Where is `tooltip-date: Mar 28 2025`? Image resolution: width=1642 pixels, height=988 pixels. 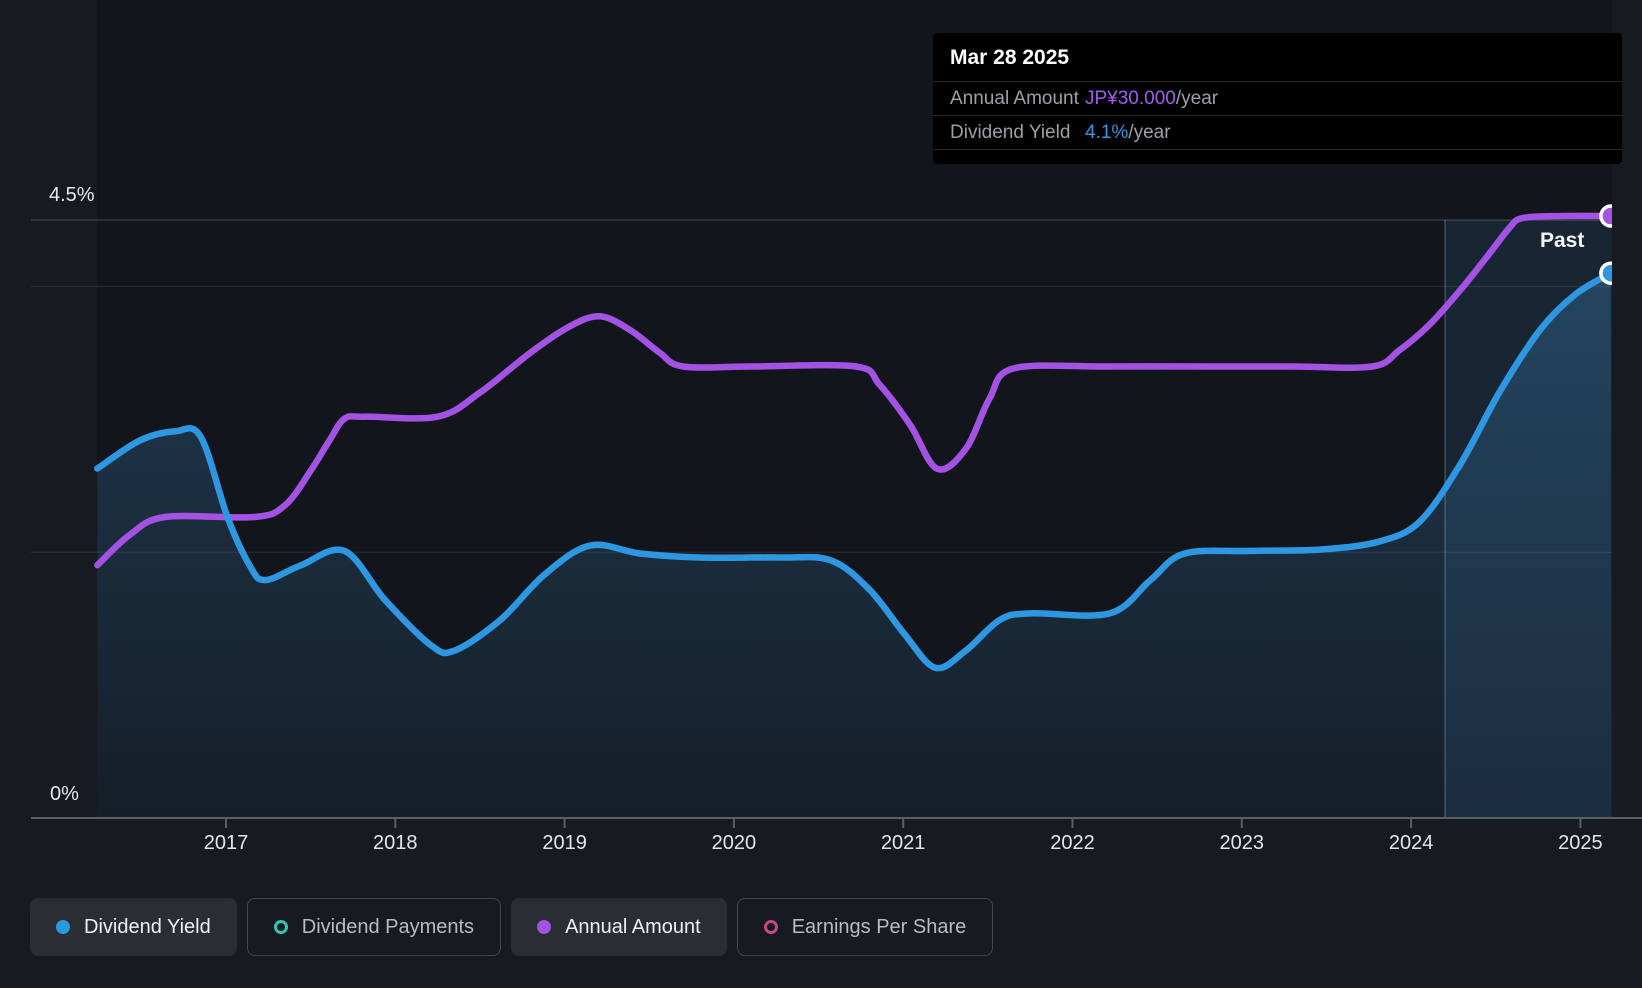
tooltip-date: Mar 28 2025 is located at coordinates (1277, 57).